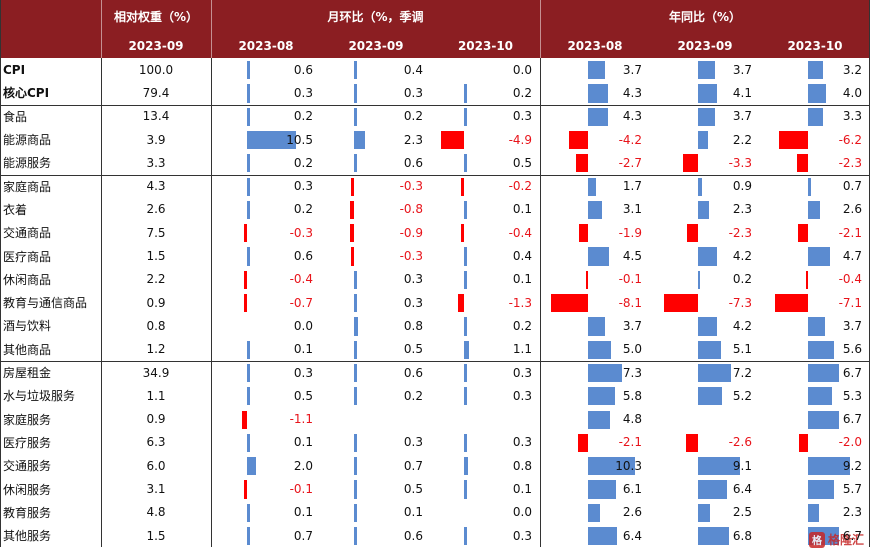  What do you see at coordinates (742, 372) in the screenshot?
I see `yoy-value: 7.2` at bounding box center [742, 372].